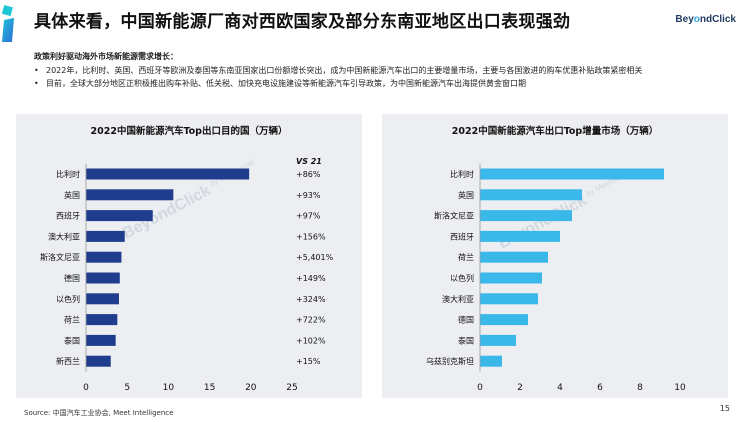 The width and height of the screenshot is (750, 422). Describe the element at coordinates (7, 23) in the screenshot. I see `accent-logo-shape` at that location.